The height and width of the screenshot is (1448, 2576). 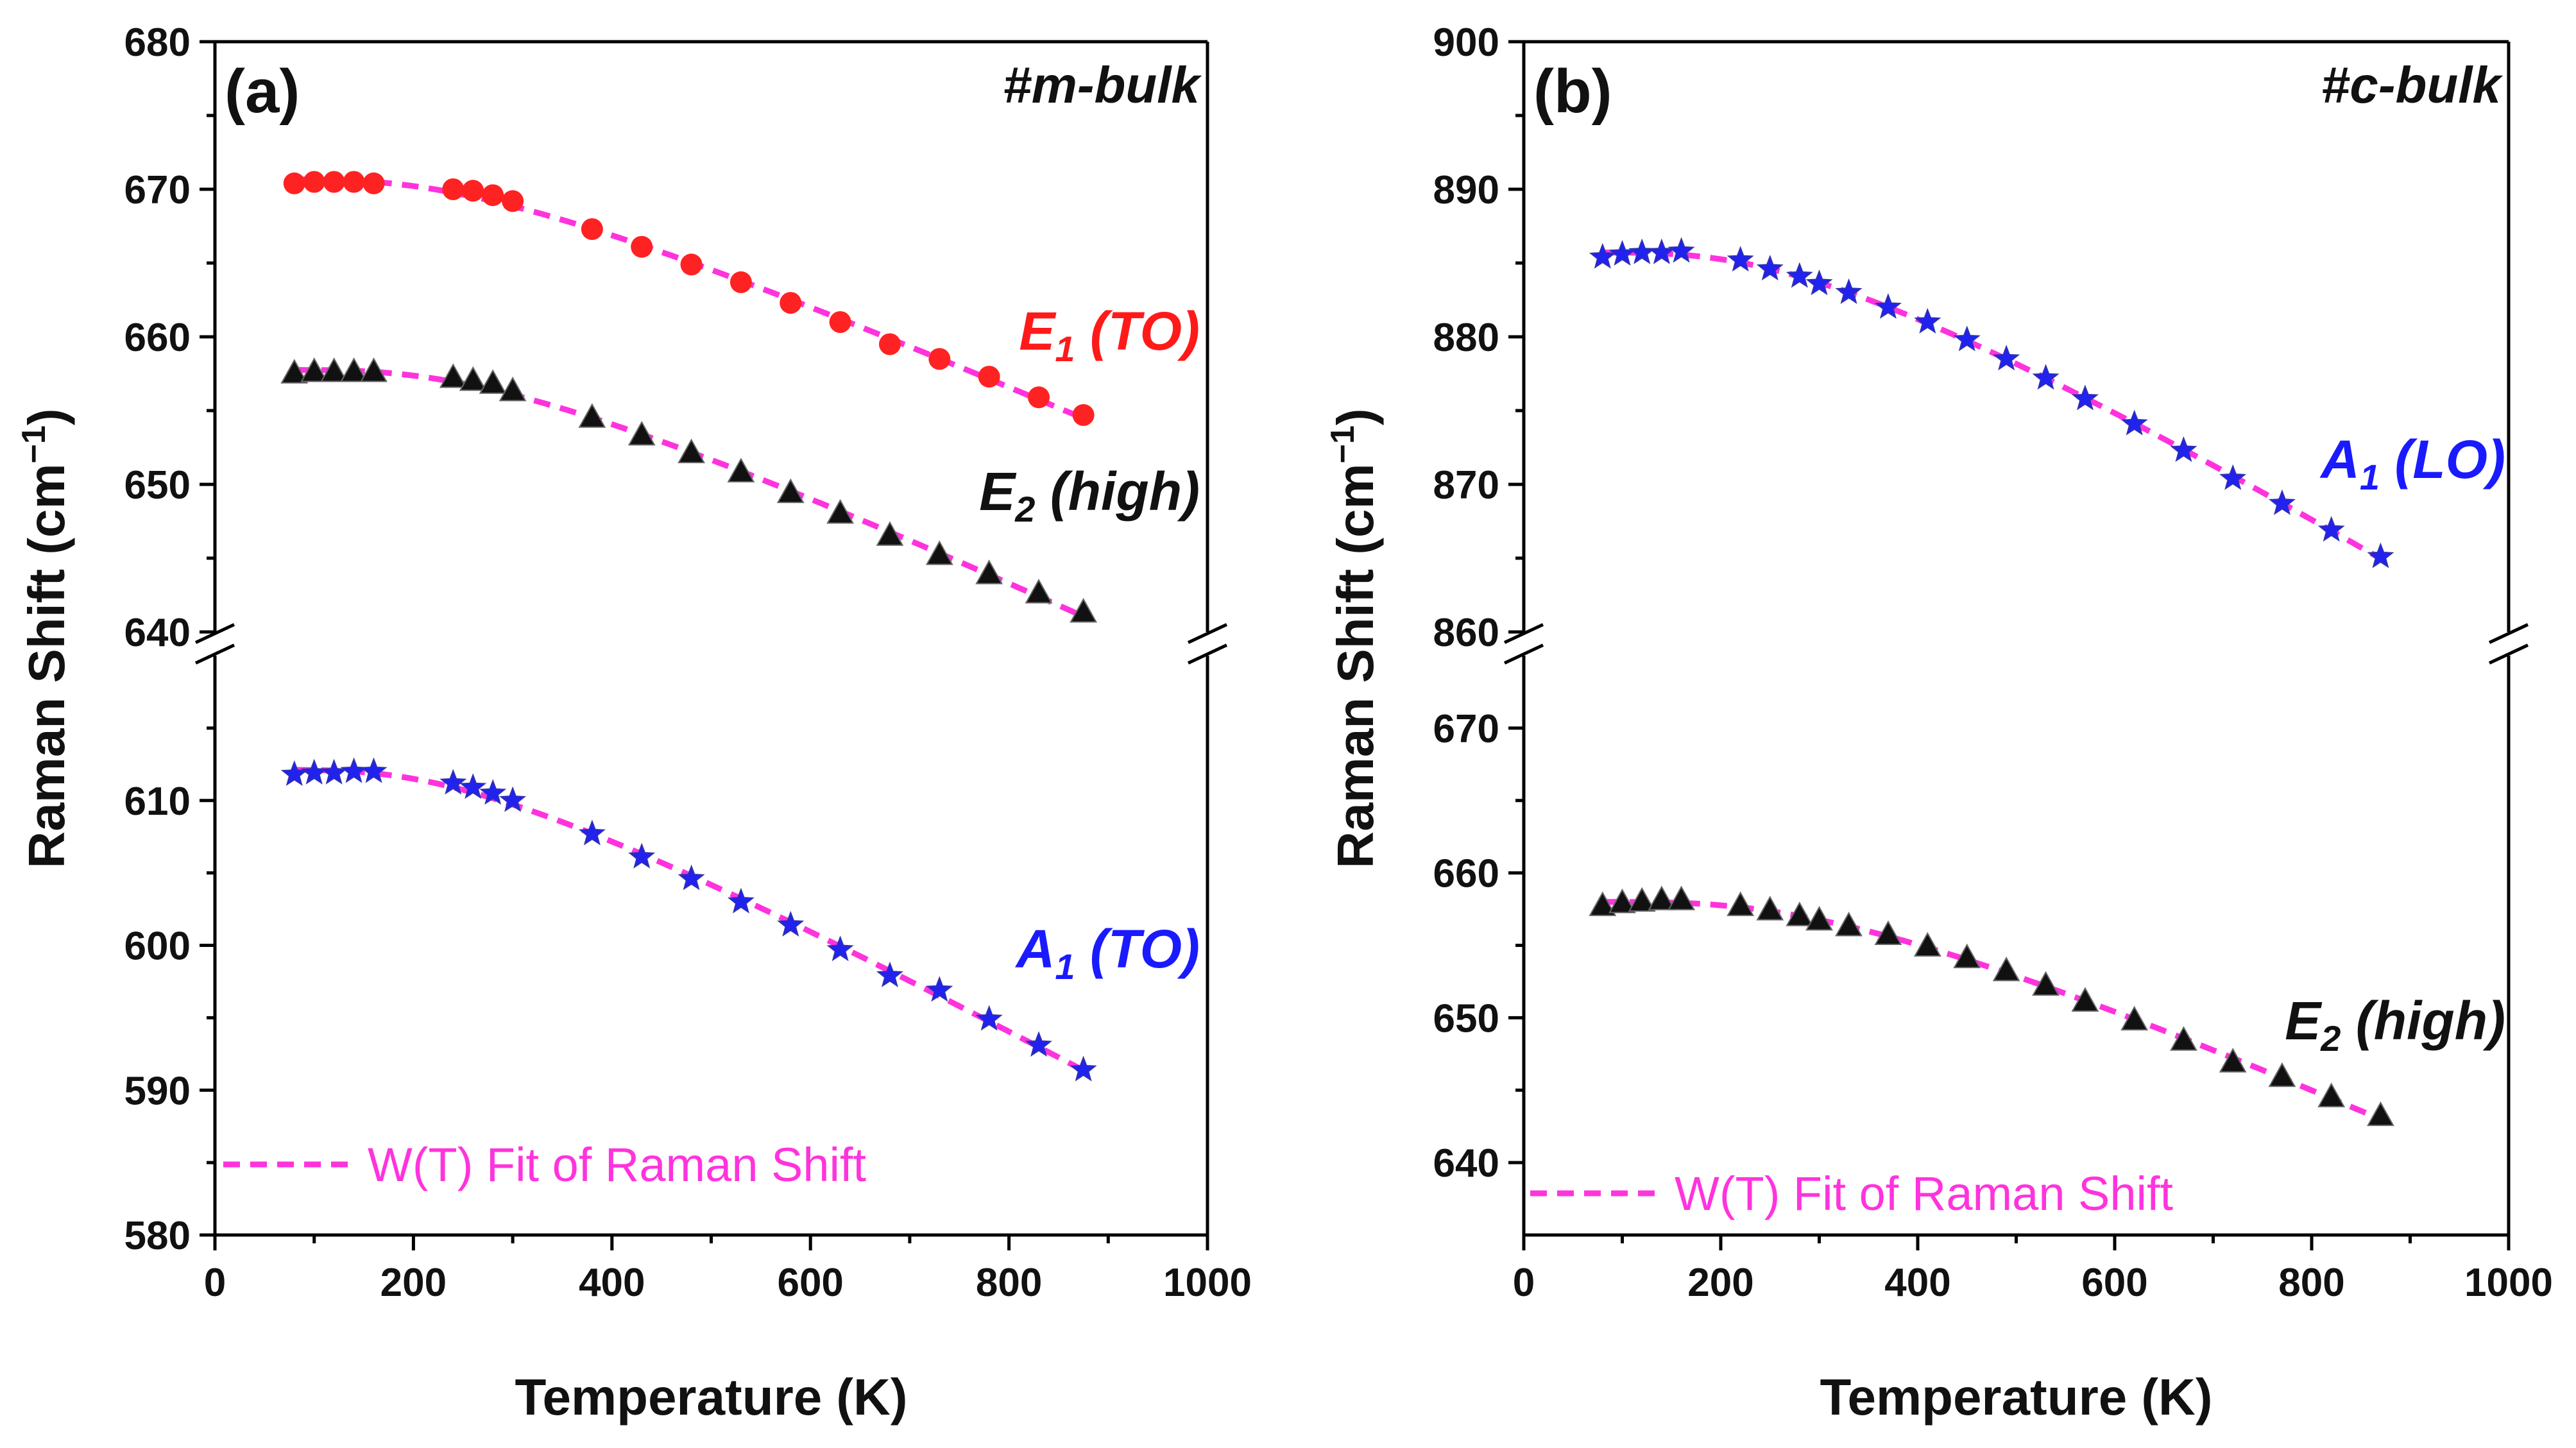 I want to click on y-tick-label: 870, so click(x=1466, y=485).